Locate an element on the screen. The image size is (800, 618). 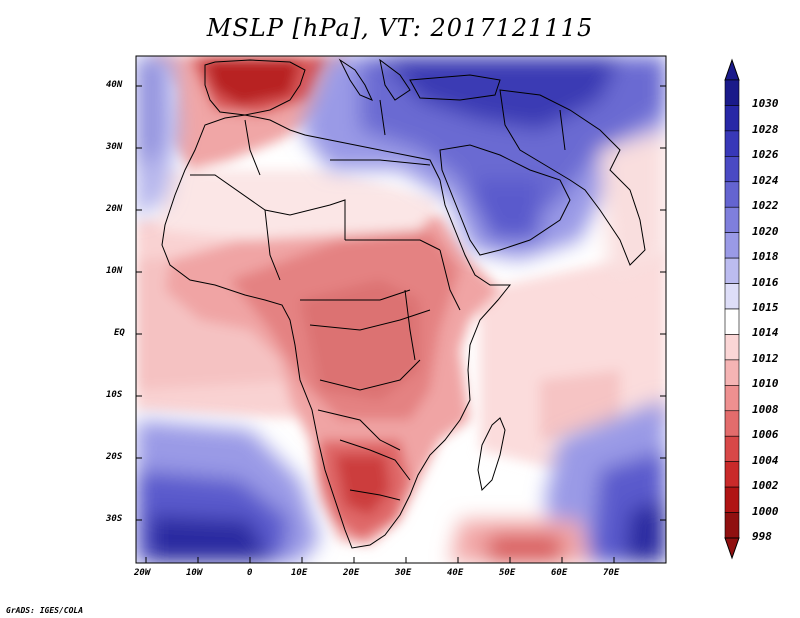
colorbar-label: 1020 is located at coordinates (765, 231).